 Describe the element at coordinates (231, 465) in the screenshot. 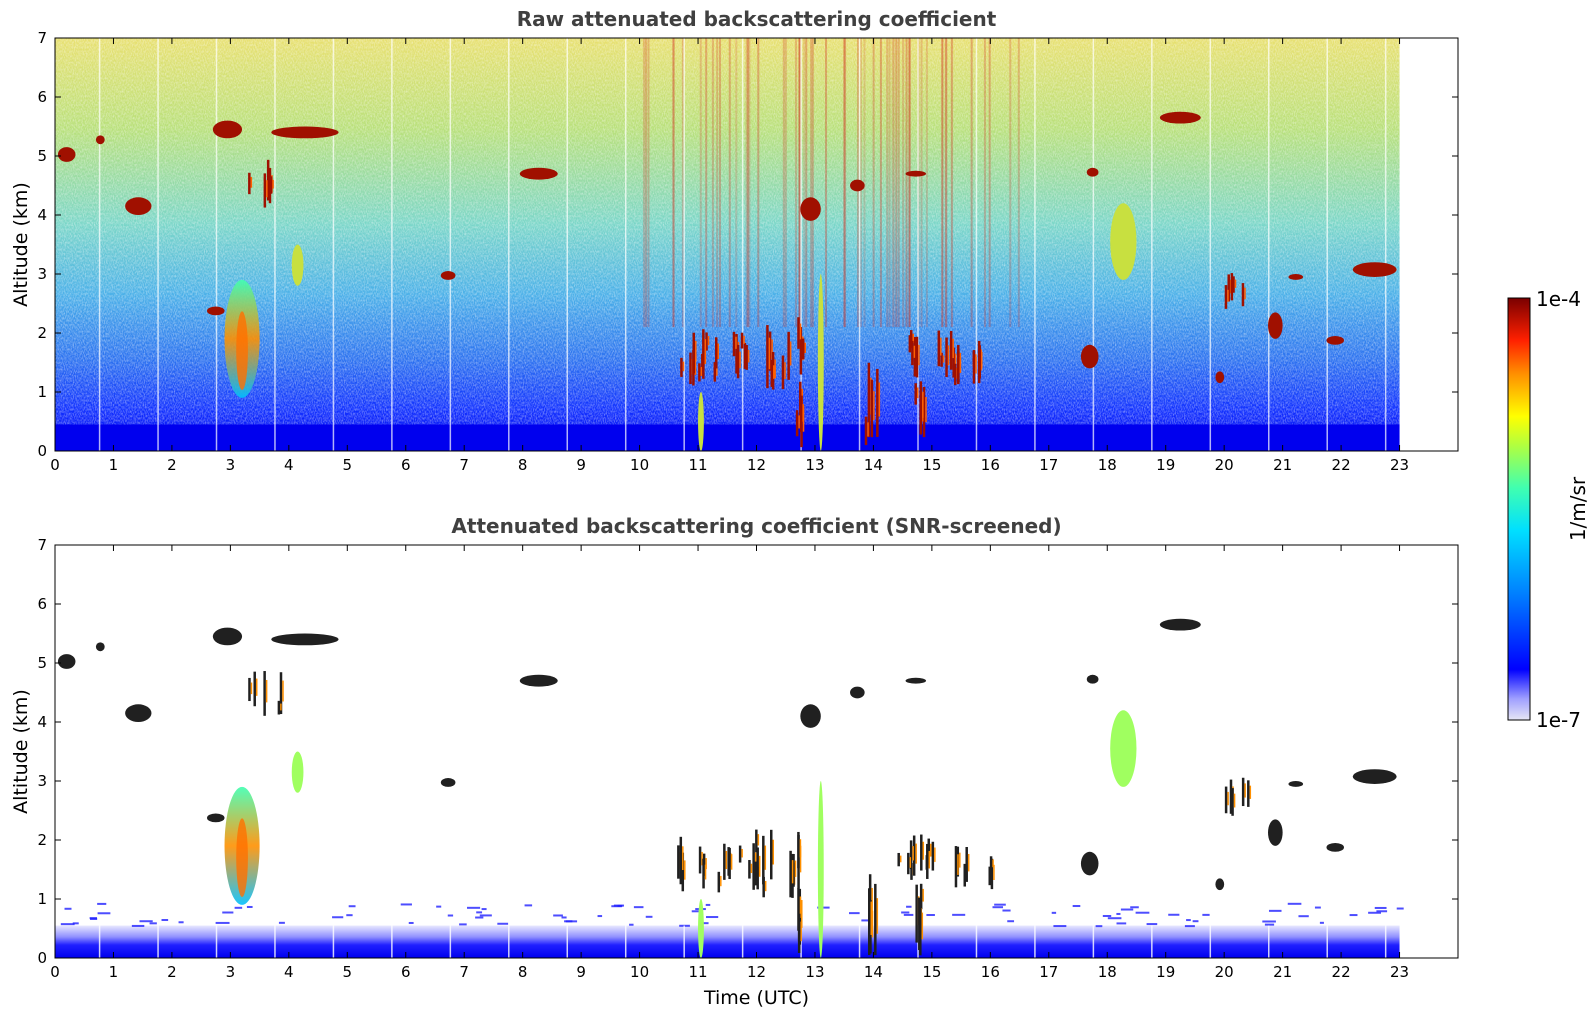

I see `x-tick-label: 3` at that location.